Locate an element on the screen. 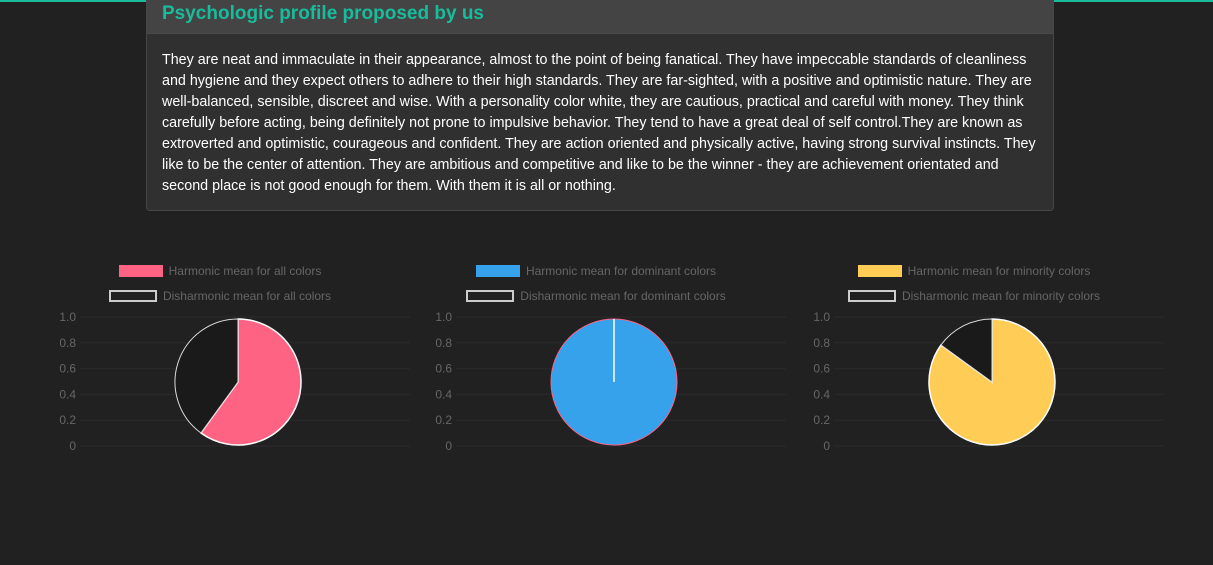 Image resolution: width=1213 pixels, height=565 pixels. legend-item-disharmonic: Disharmonic mean for all colors is located at coordinates (220, 295).